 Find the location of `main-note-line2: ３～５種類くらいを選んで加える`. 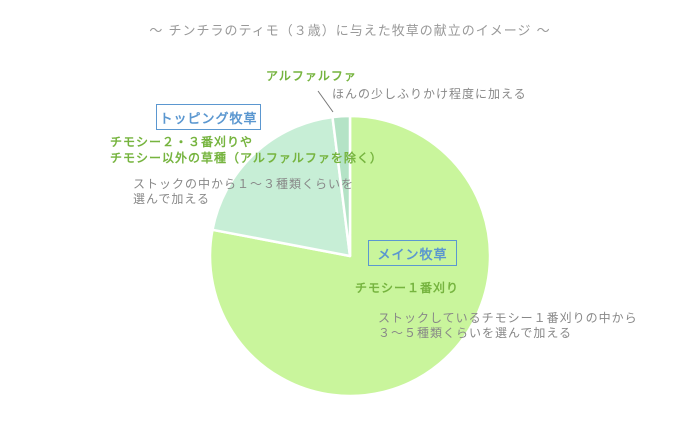

main-note-line2: ３～５種類くらいを選んで加える is located at coordinates (475, 333).